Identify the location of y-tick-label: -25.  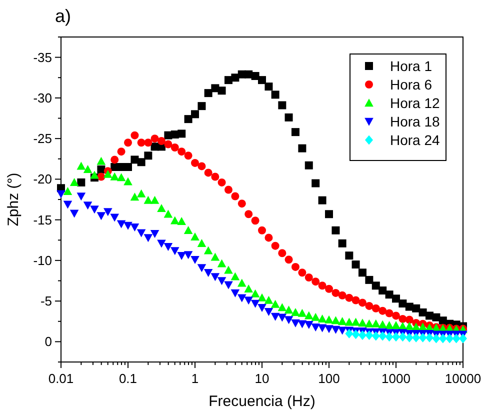
(42, 138).